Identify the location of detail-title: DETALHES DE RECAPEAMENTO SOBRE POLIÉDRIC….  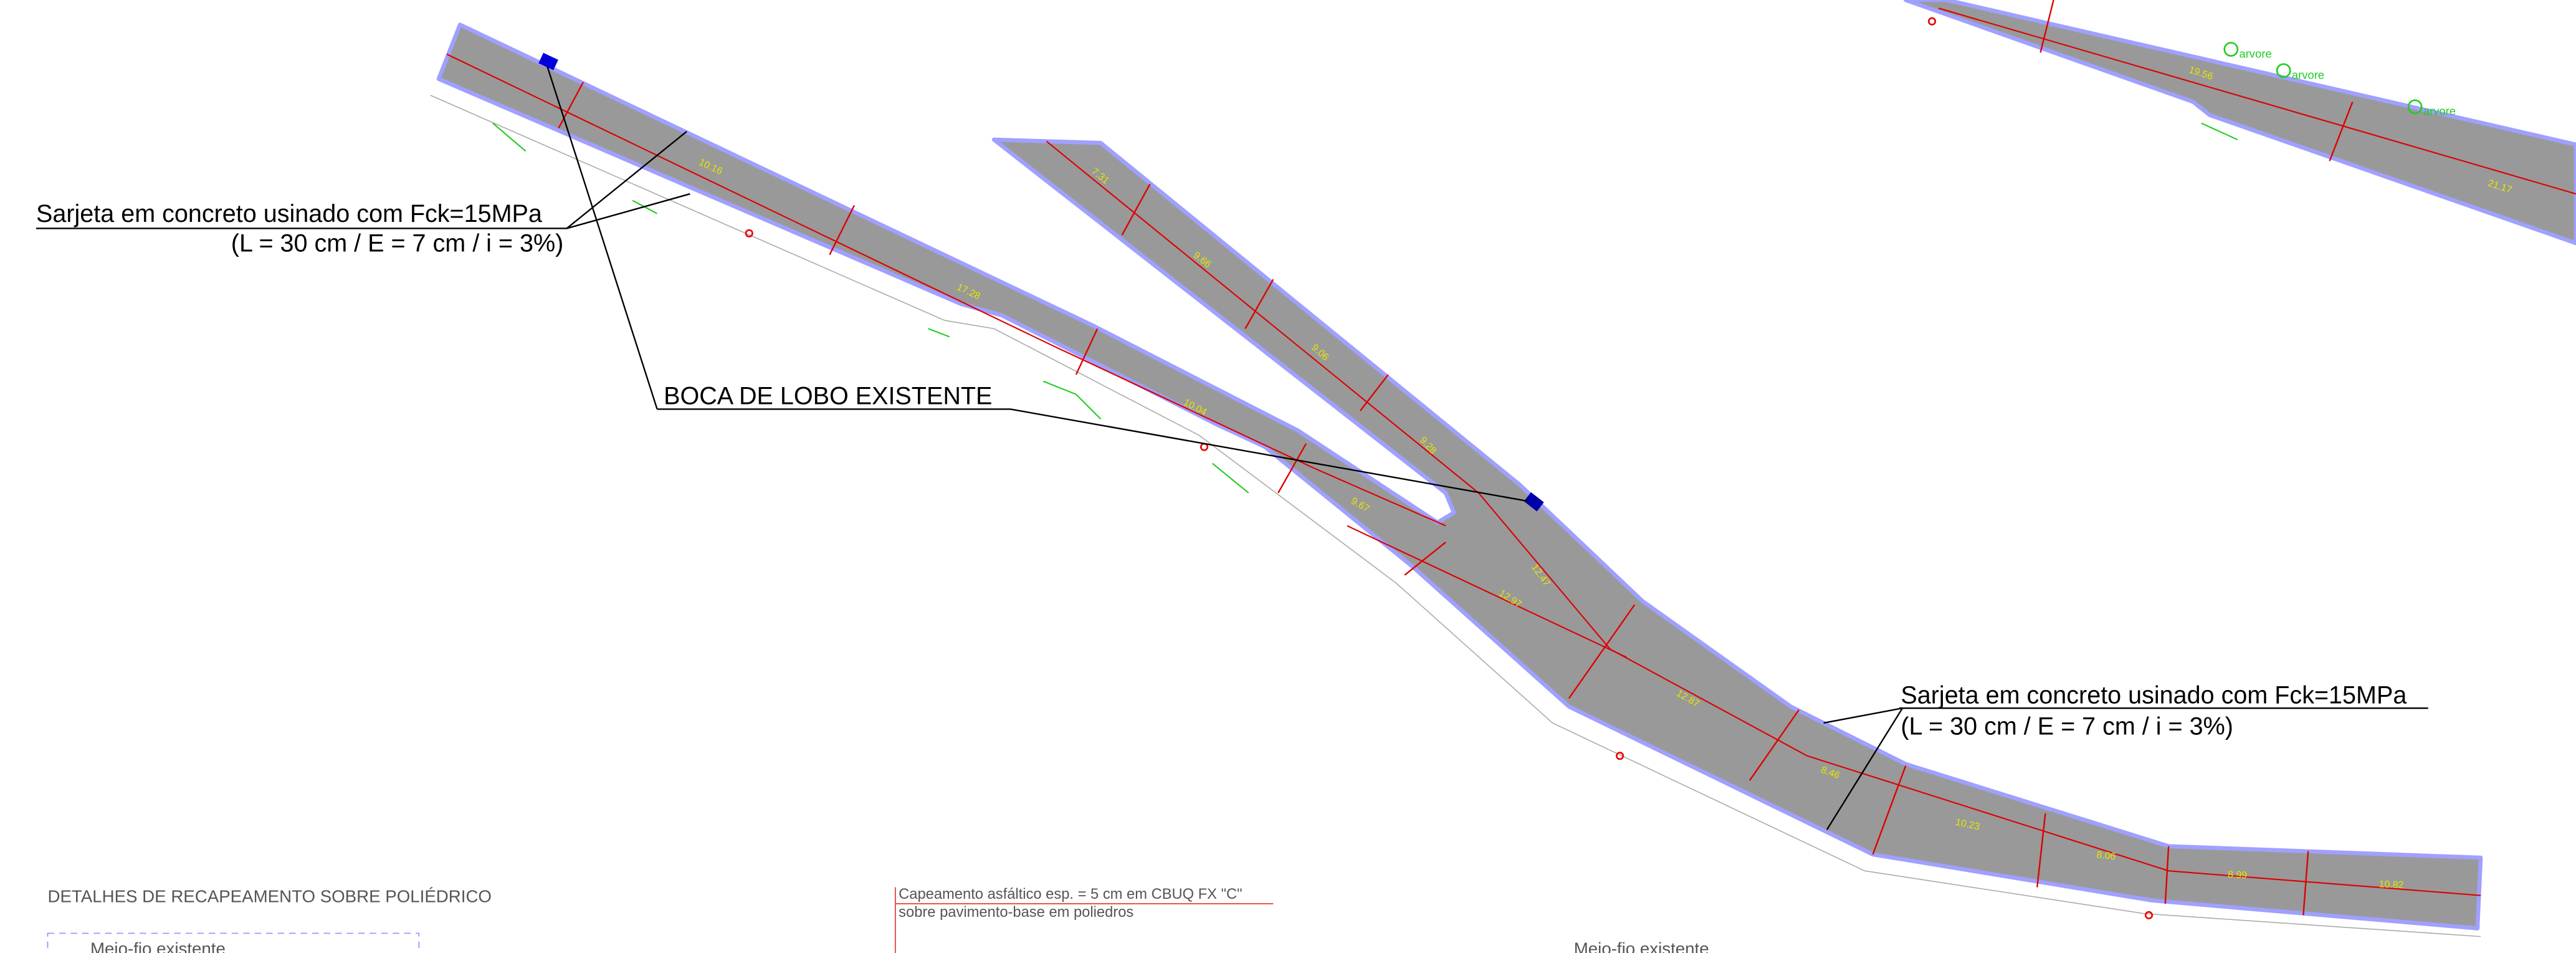
(269, 896).